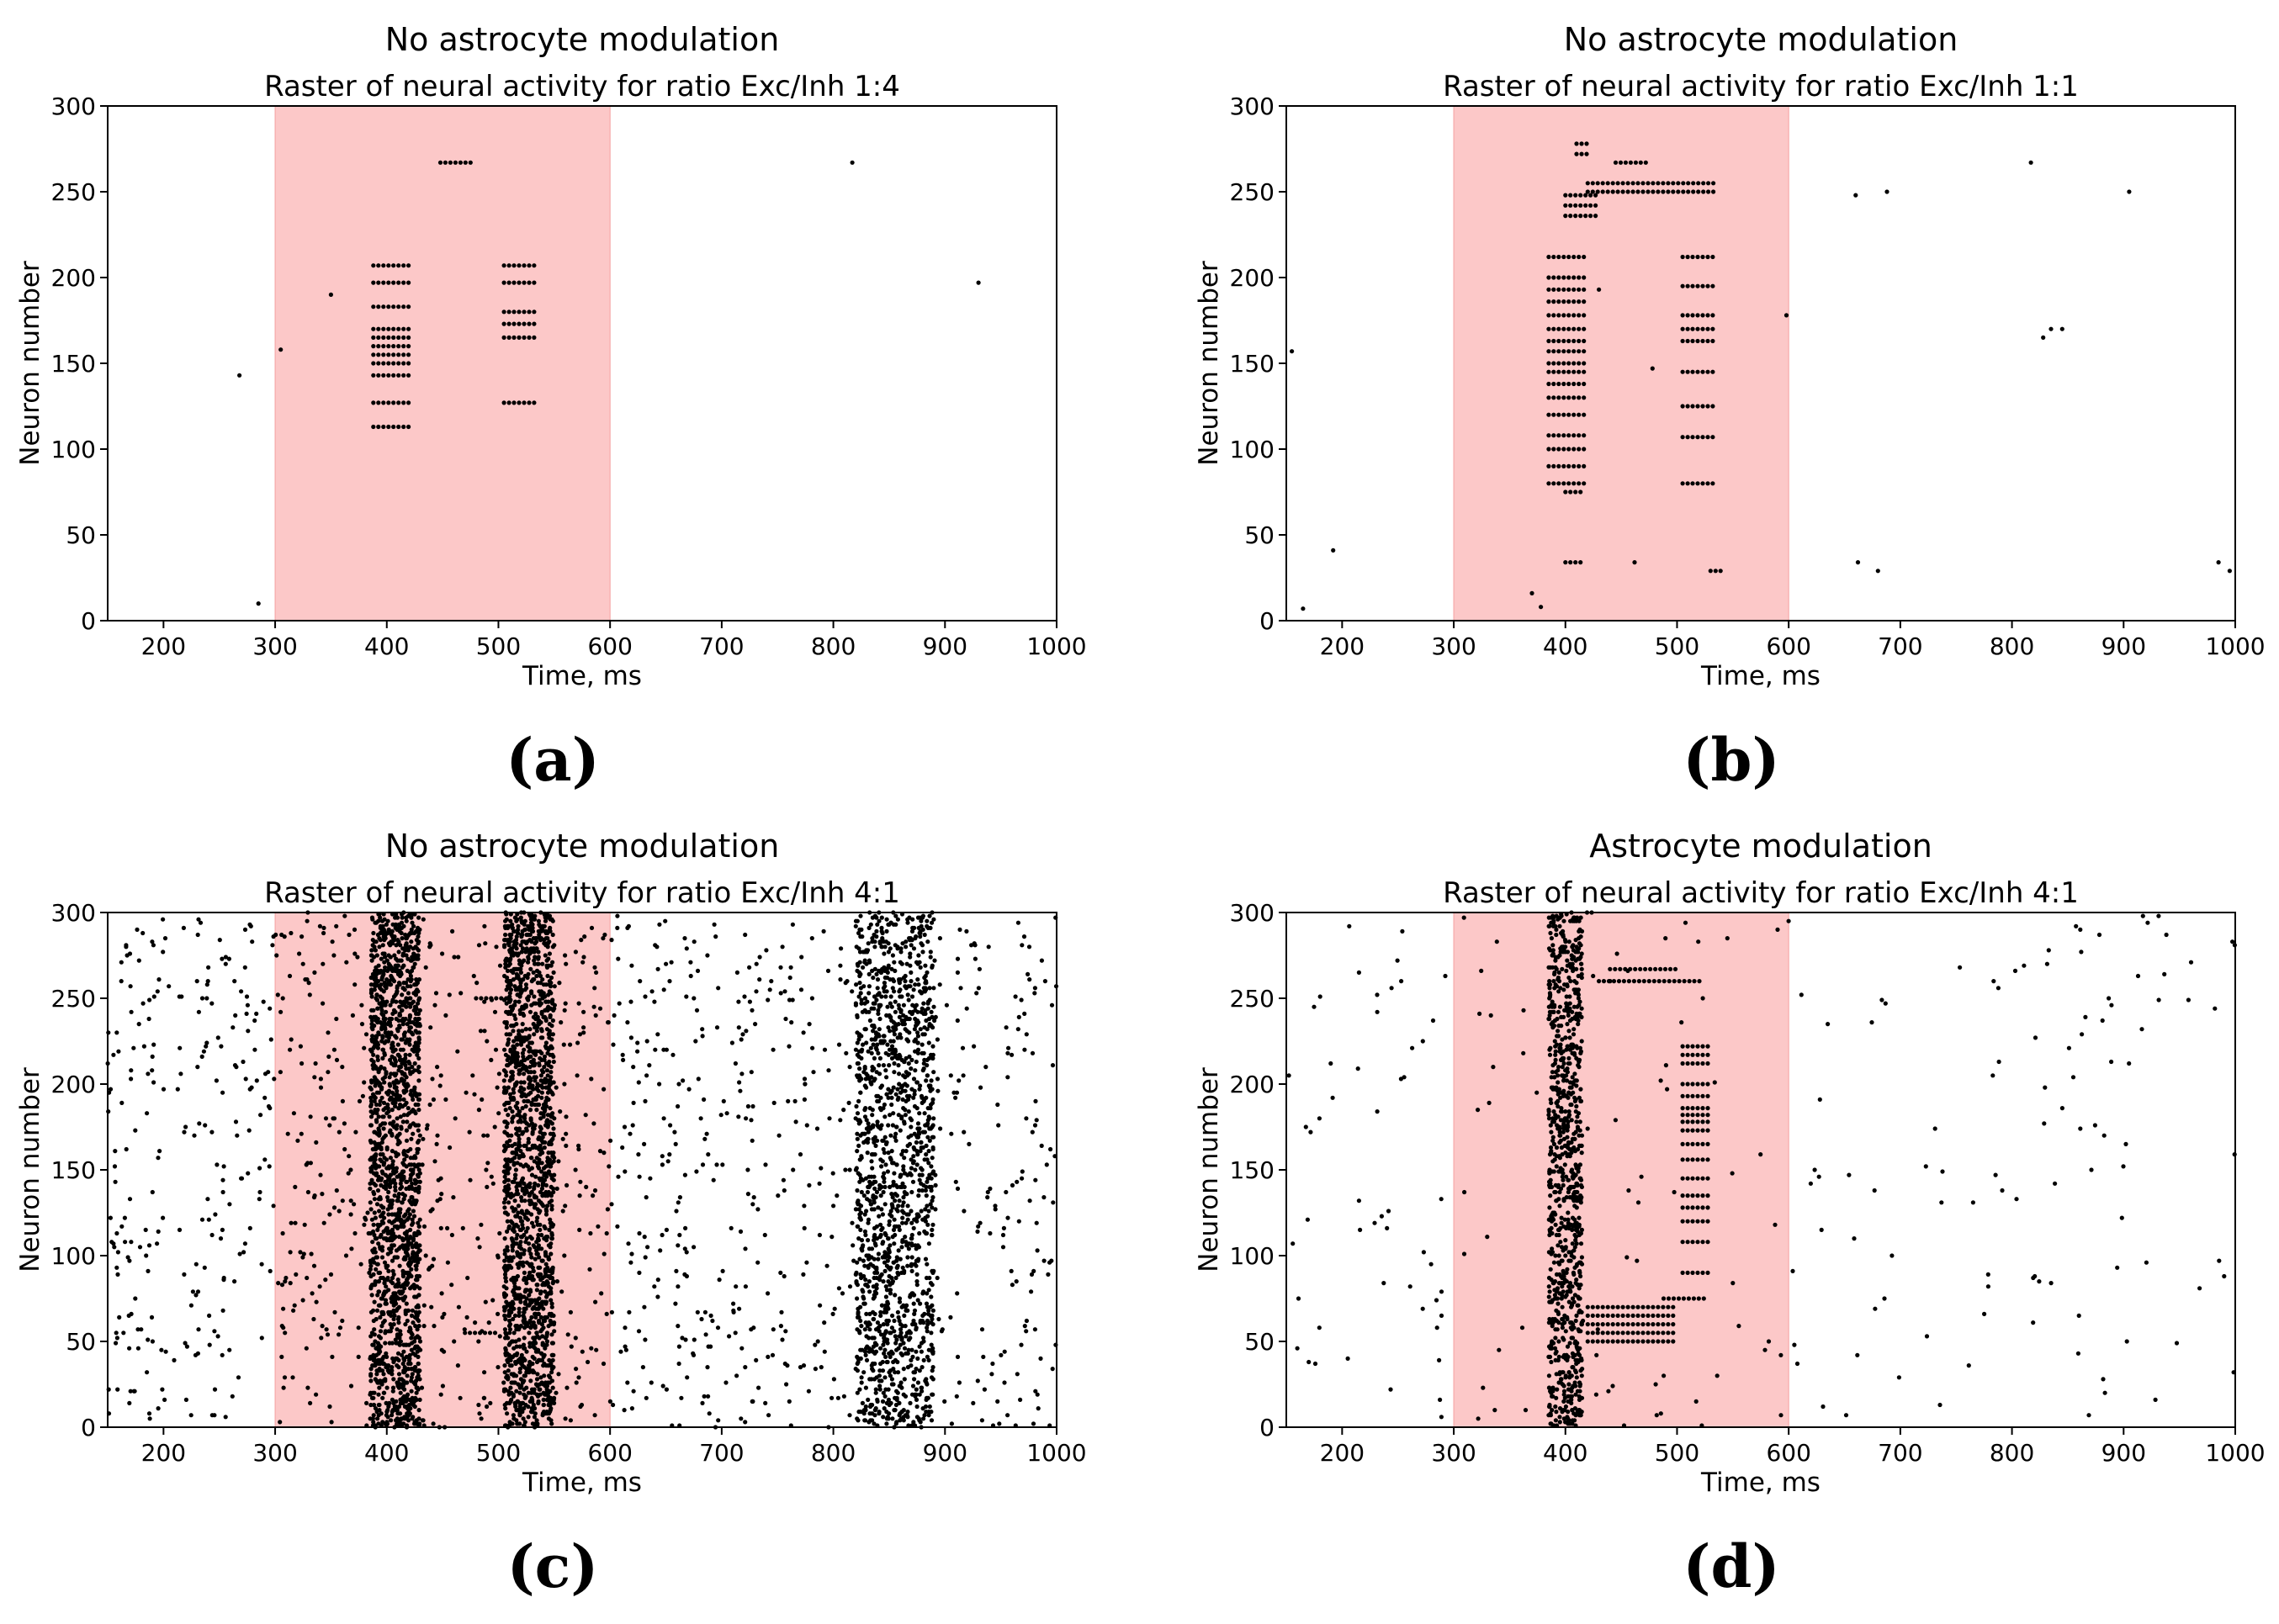 Image resolution: width=2279 pixels, height=1624 pixels. What do you see at coordinates (73, 364) in the screenshot?
I see `y-tick-label: 150` at bounding box center [73, 364].